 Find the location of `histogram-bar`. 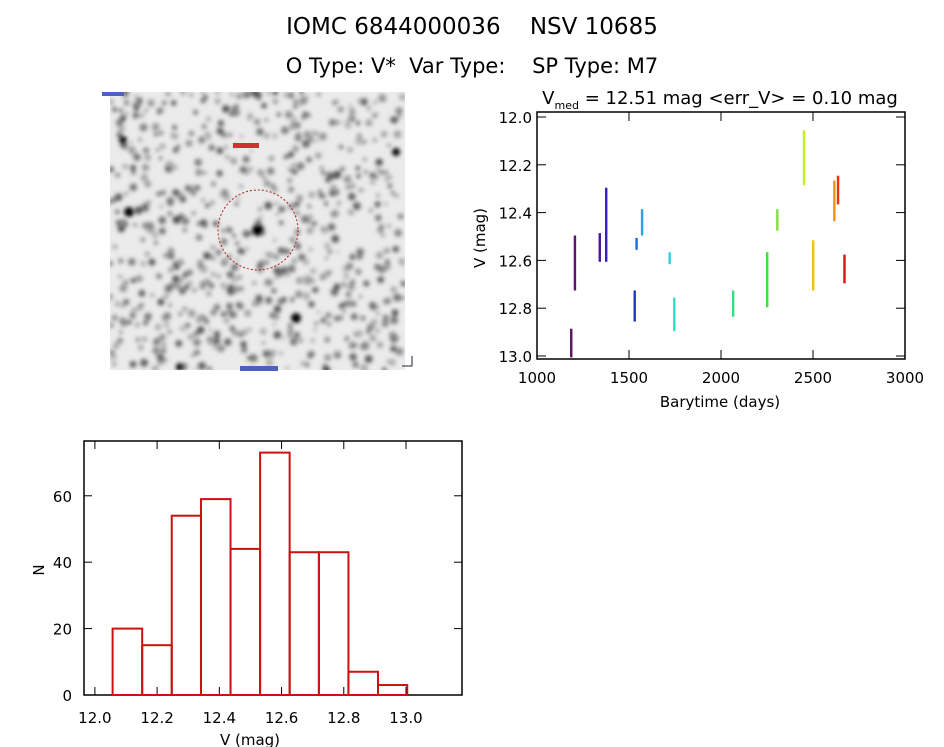

histogram-bar is located at coordinates (245, 622).